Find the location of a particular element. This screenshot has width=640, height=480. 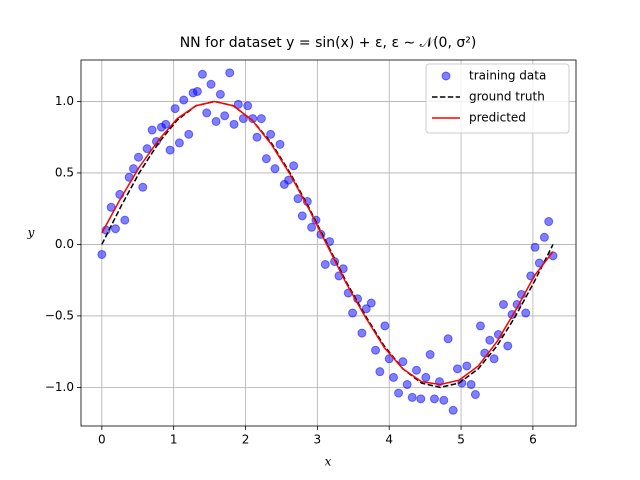

x-axis-label: x is located at coordinates (328, 462).